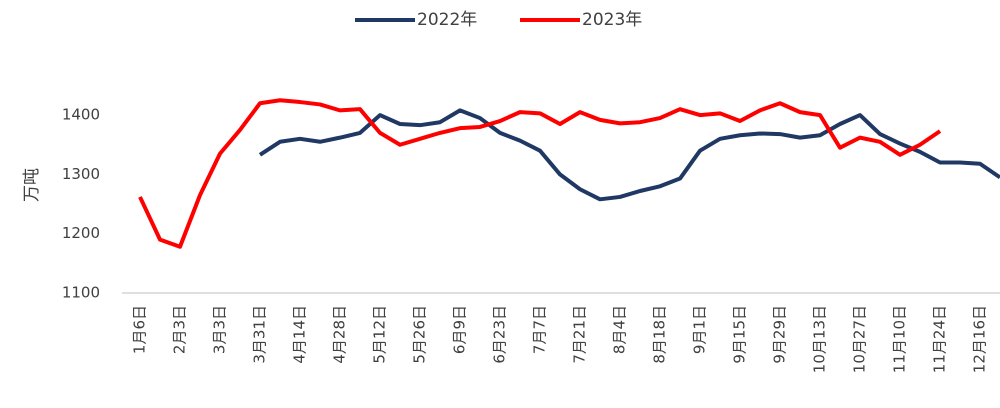 The image size is (1000, 408). What do you see at coordinates (820, 339) in the screenshot?
I see `x-tick-label: 10月13日` at bounding box center [820, 339].